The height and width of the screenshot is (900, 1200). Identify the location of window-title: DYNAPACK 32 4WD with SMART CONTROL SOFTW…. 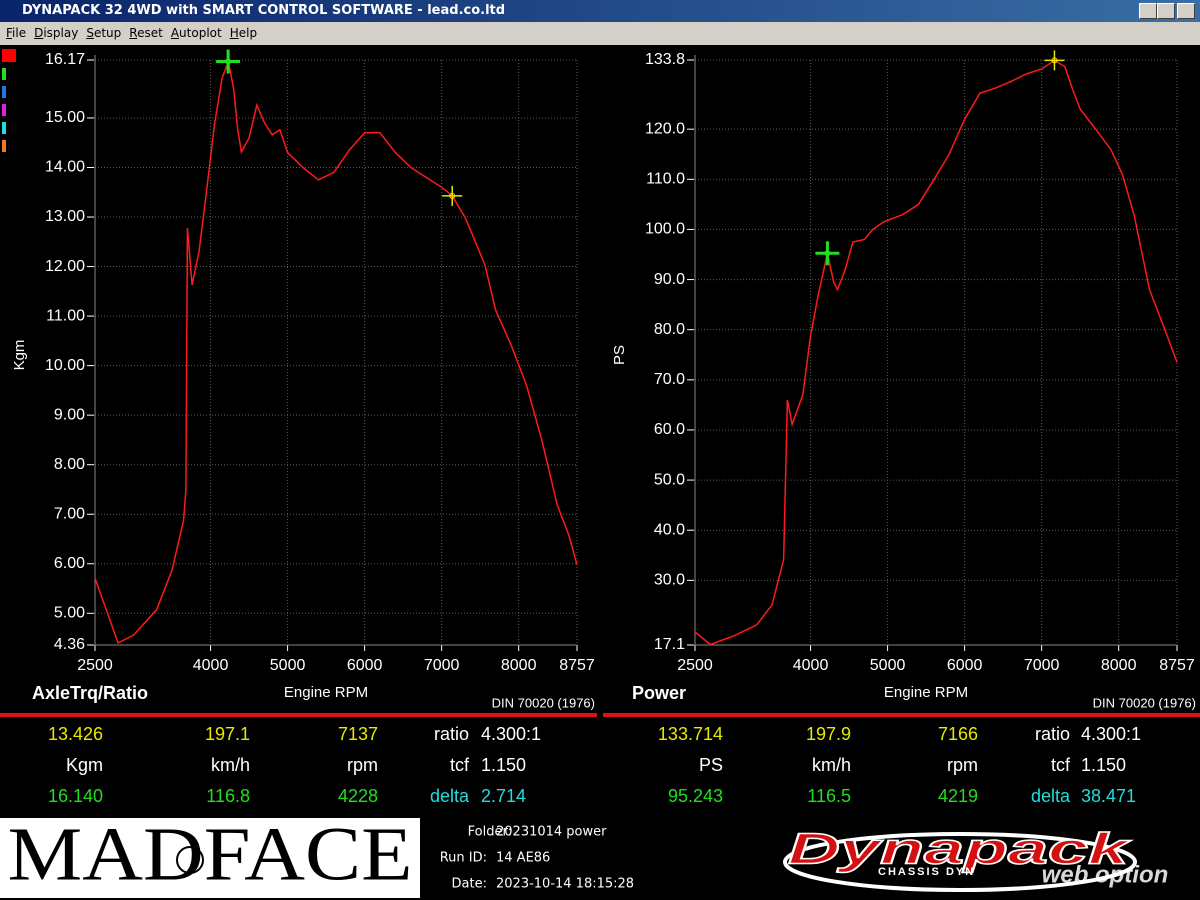
(264, 10).